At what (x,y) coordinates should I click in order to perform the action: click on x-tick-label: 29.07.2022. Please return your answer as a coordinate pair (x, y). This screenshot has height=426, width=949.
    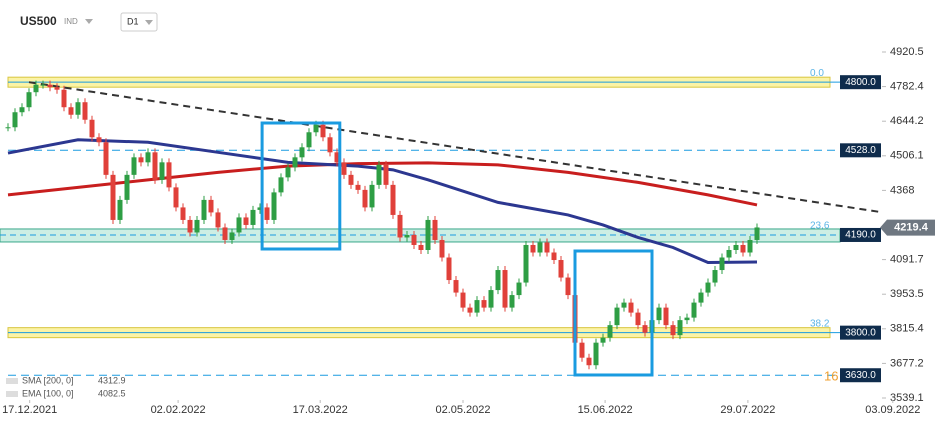
    Looking at the image, I should click on (747, 410).